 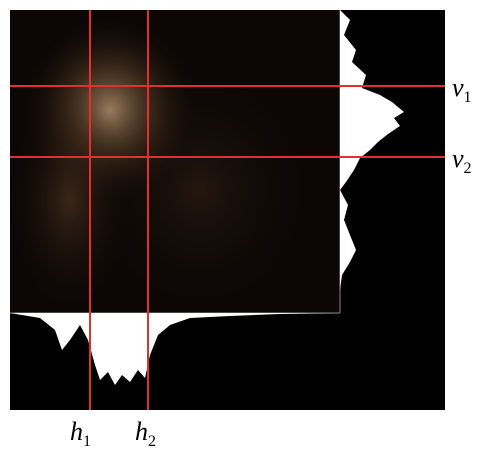 I want to click on v2-label: v2, so click(x=462, y=160).